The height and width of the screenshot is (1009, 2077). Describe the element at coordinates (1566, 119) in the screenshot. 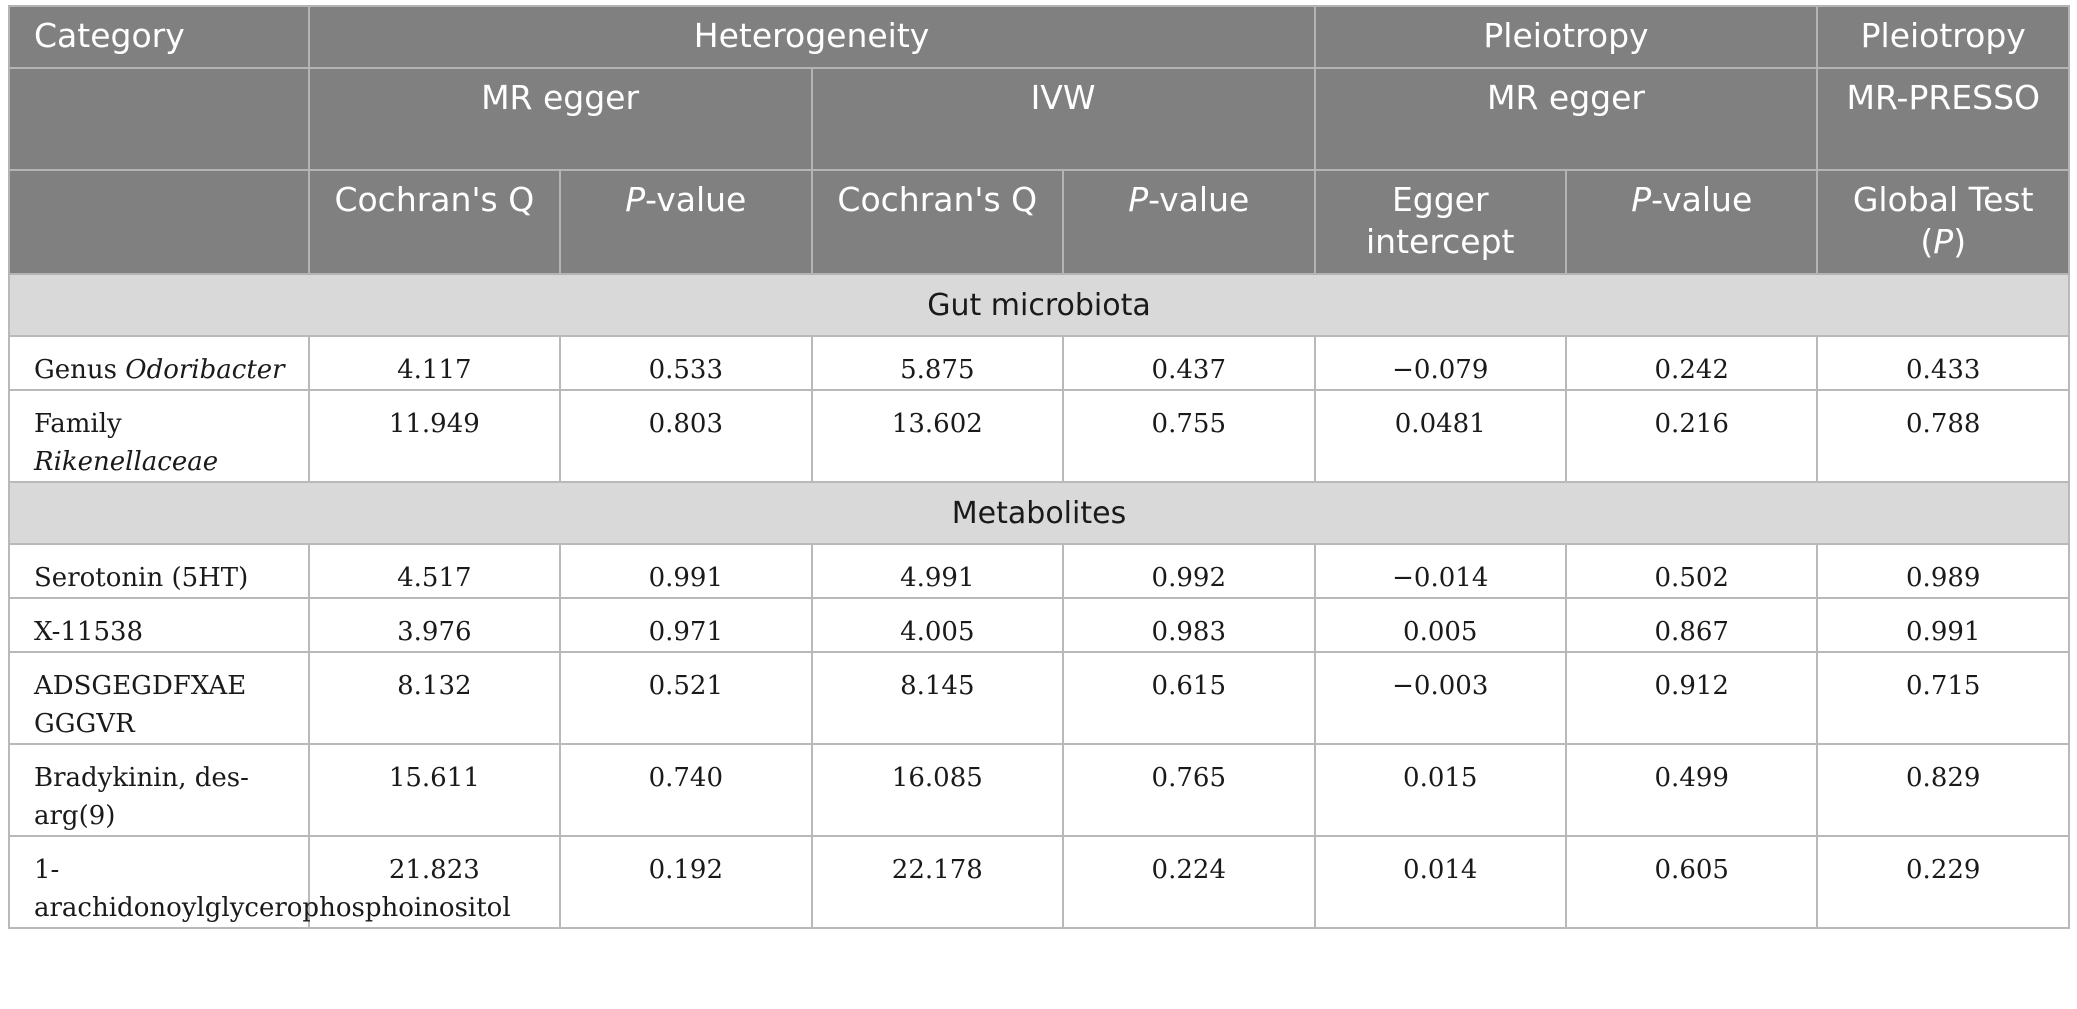

I see `header-mr-egger-pleio: MR egger` at that location.